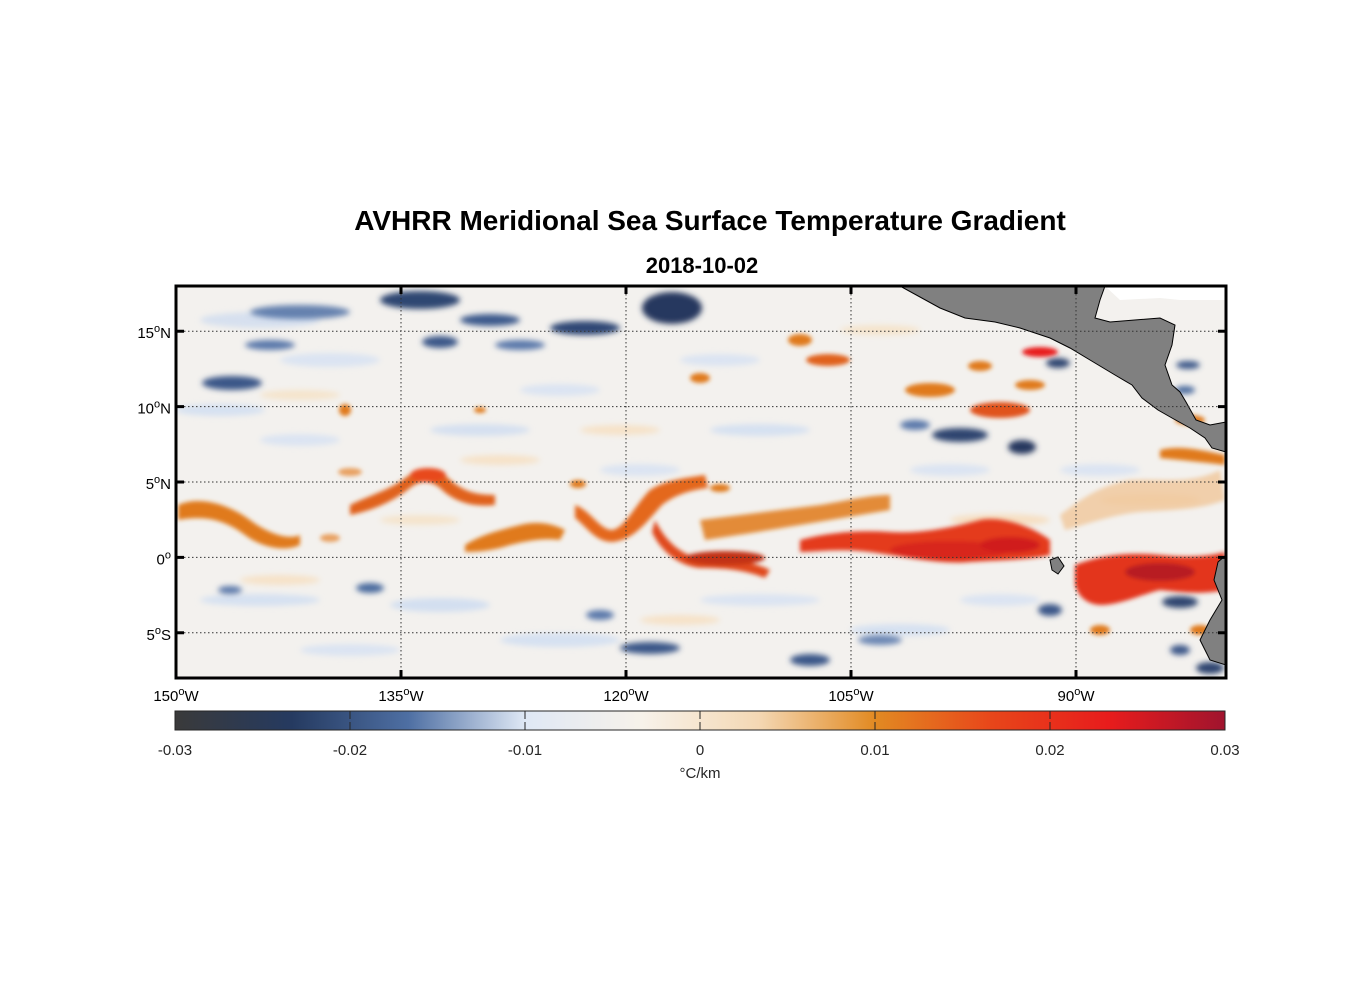  What do you see at coordinates (702, 265) in the screenshot?
I see `chart-subtitle: 2018-10-02` at bounding box center [702, 265].